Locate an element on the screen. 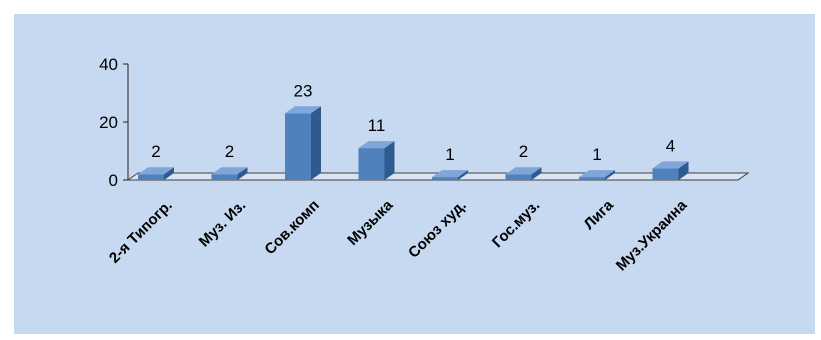  category-label: Гос.муз. is located at coordinates (516, 224).